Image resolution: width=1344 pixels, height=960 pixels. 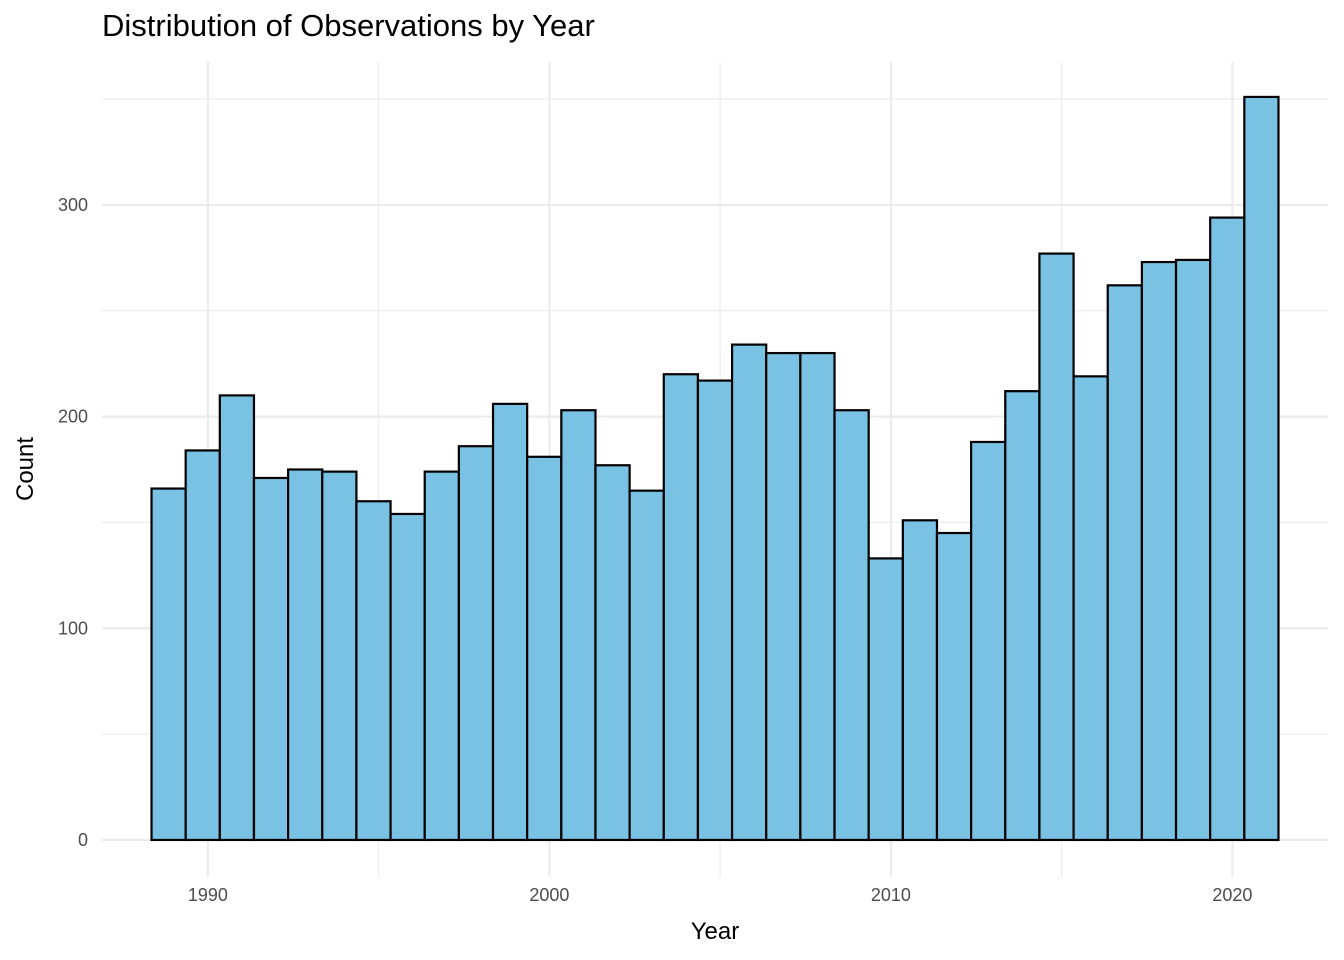 What do you see at coordinates (25, 469) in the screenshot?
I see `y-axis-title: Count` at bounding box center [25, 469].